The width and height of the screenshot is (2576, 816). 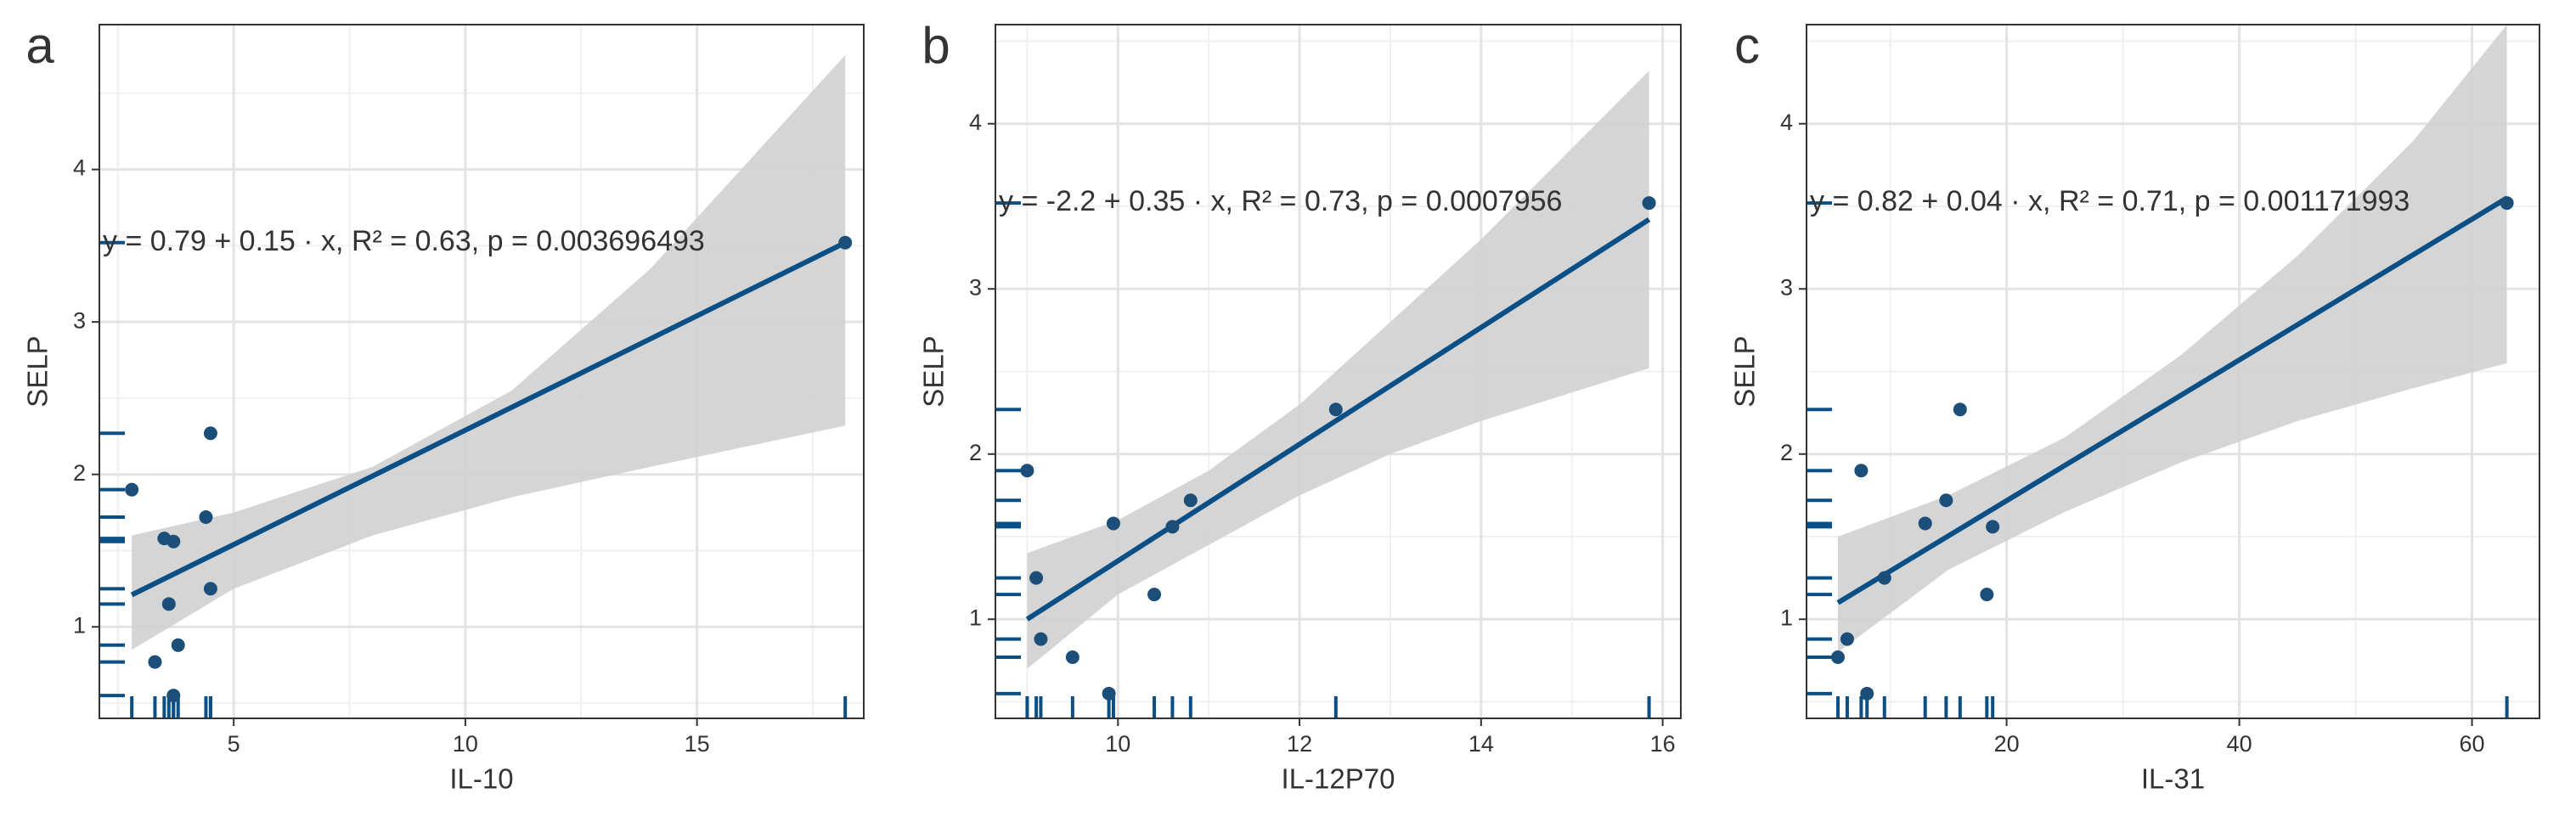 I want to click on panel-label: b, so click(x=936, y=45).